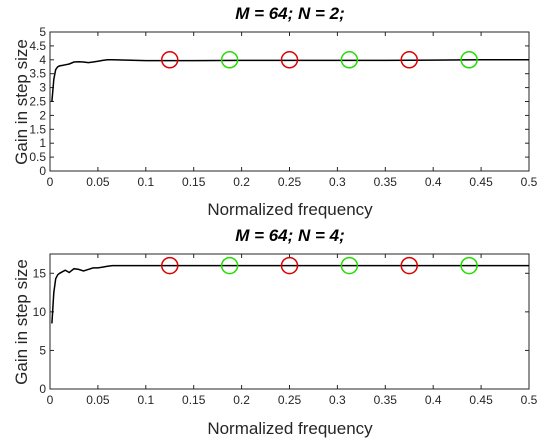 The height and width of the screenshot is (443, 550). Describe the element at coordinates (40, 273) in the screenshot. I see `y-tick-label: 15` at that location.